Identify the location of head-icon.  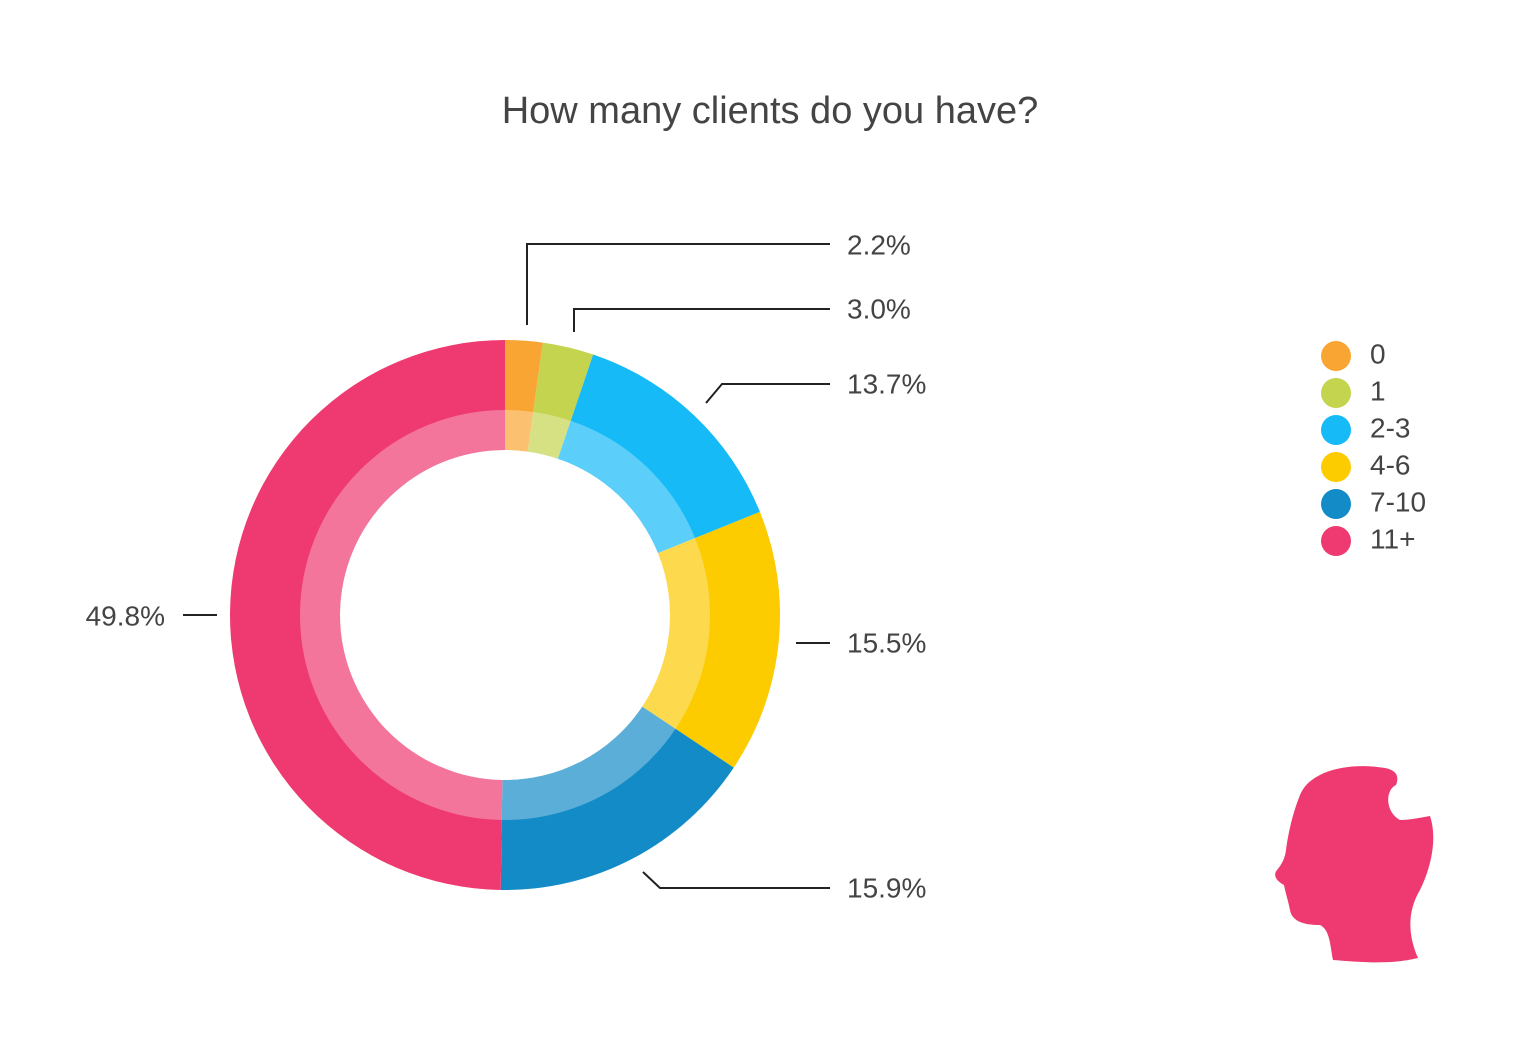
(1354, 864).